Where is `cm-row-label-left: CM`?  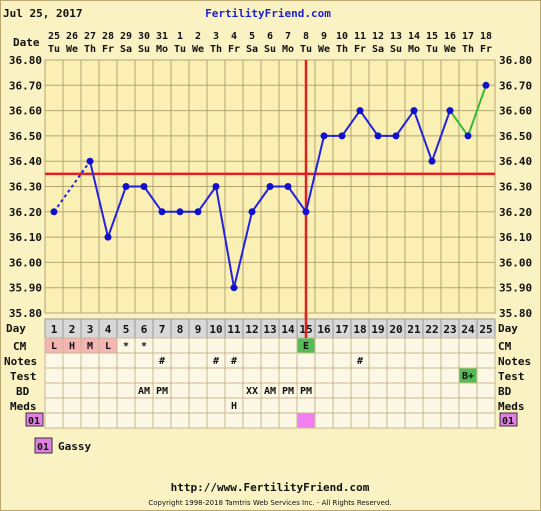
cm-row-label-left: CM is located at coordinates (20, 346).